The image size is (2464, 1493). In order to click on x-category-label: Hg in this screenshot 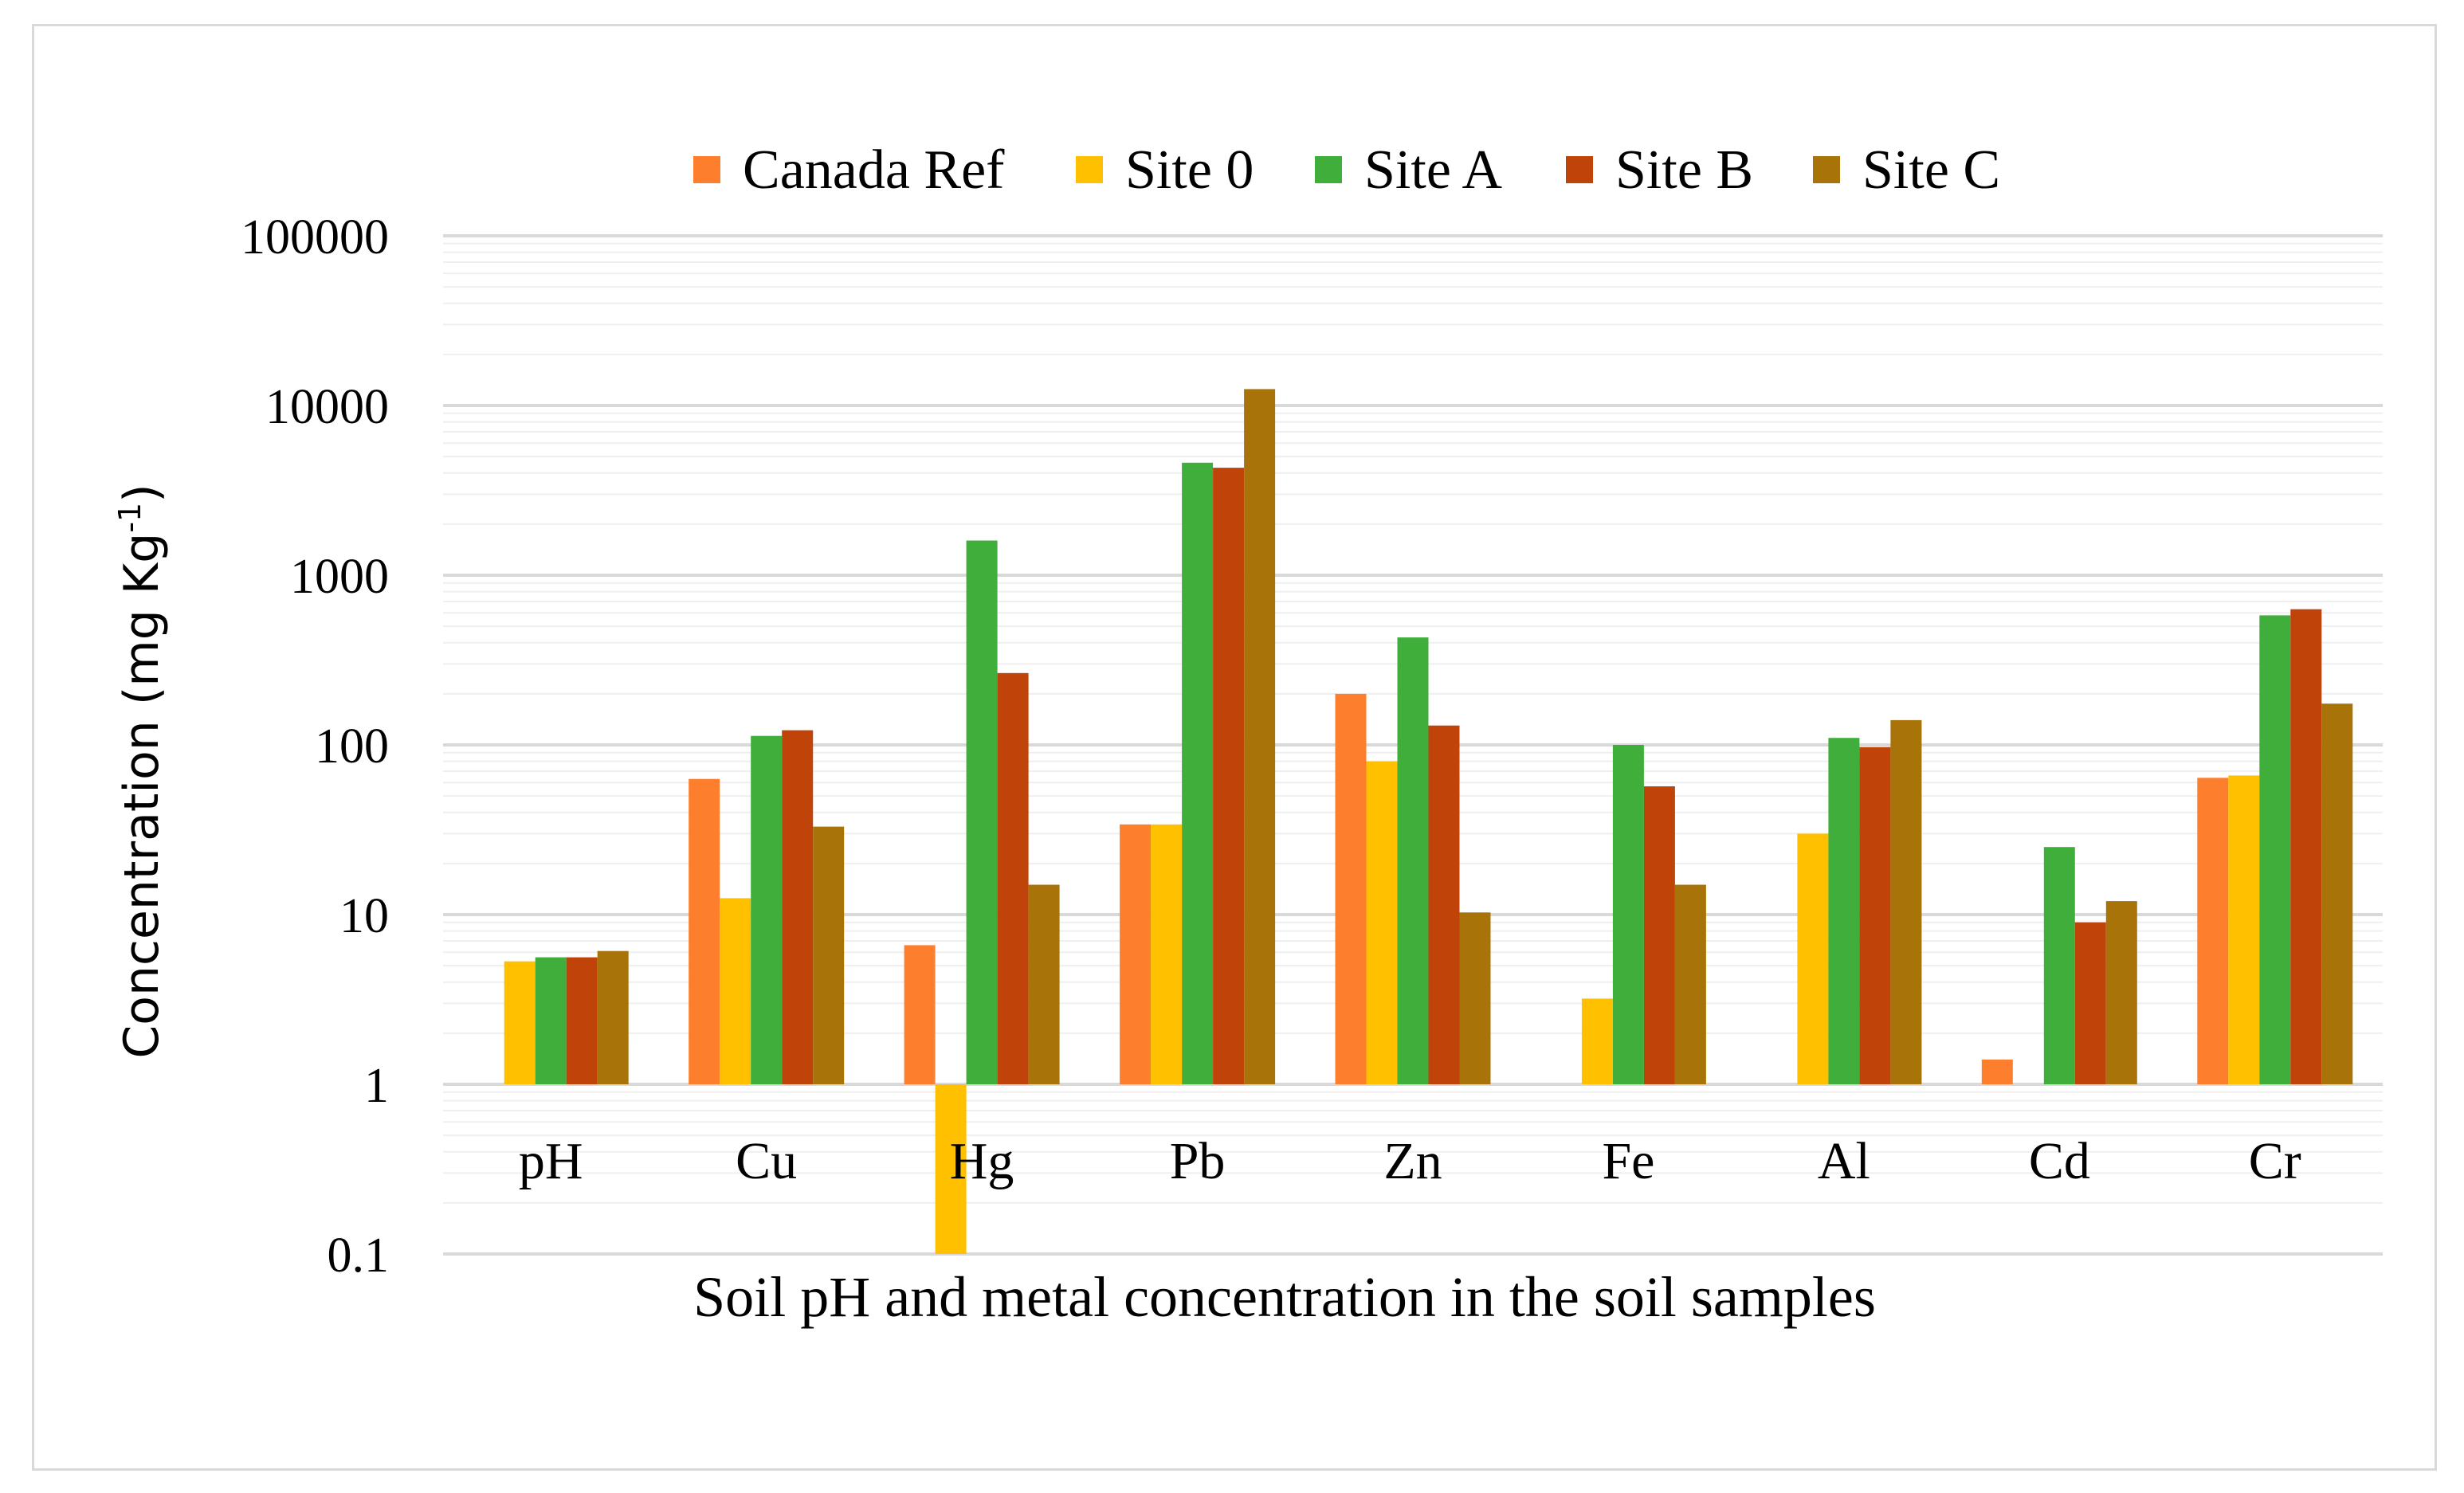, I will do `click(982, 1161)`.